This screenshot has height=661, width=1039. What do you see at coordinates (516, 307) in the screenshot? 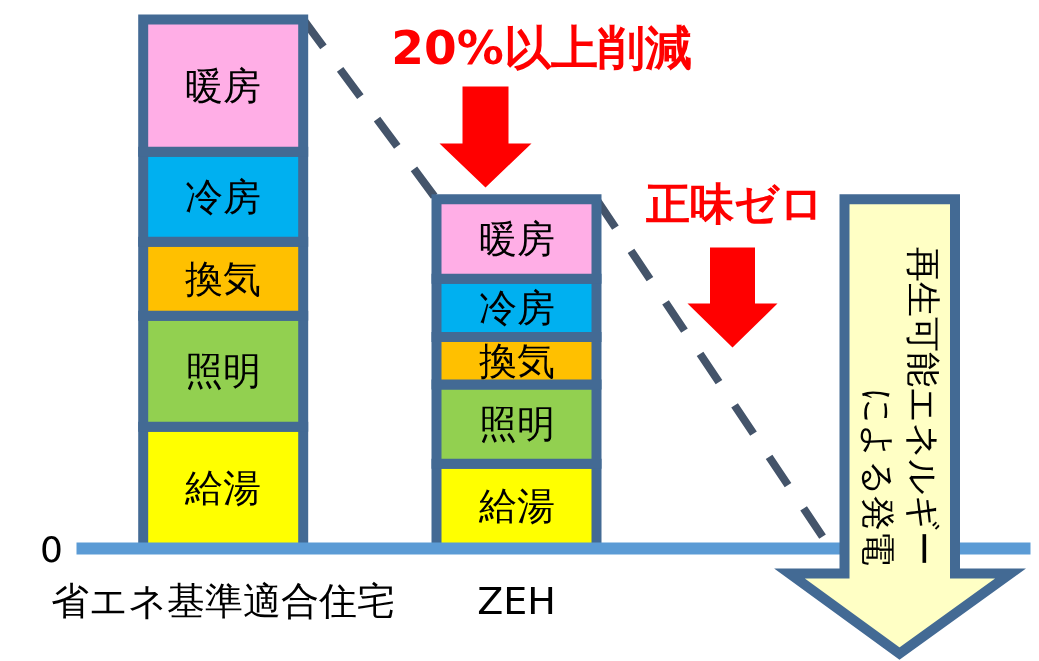
I see `series-label: 冷房` at bounding box center [516, 307].